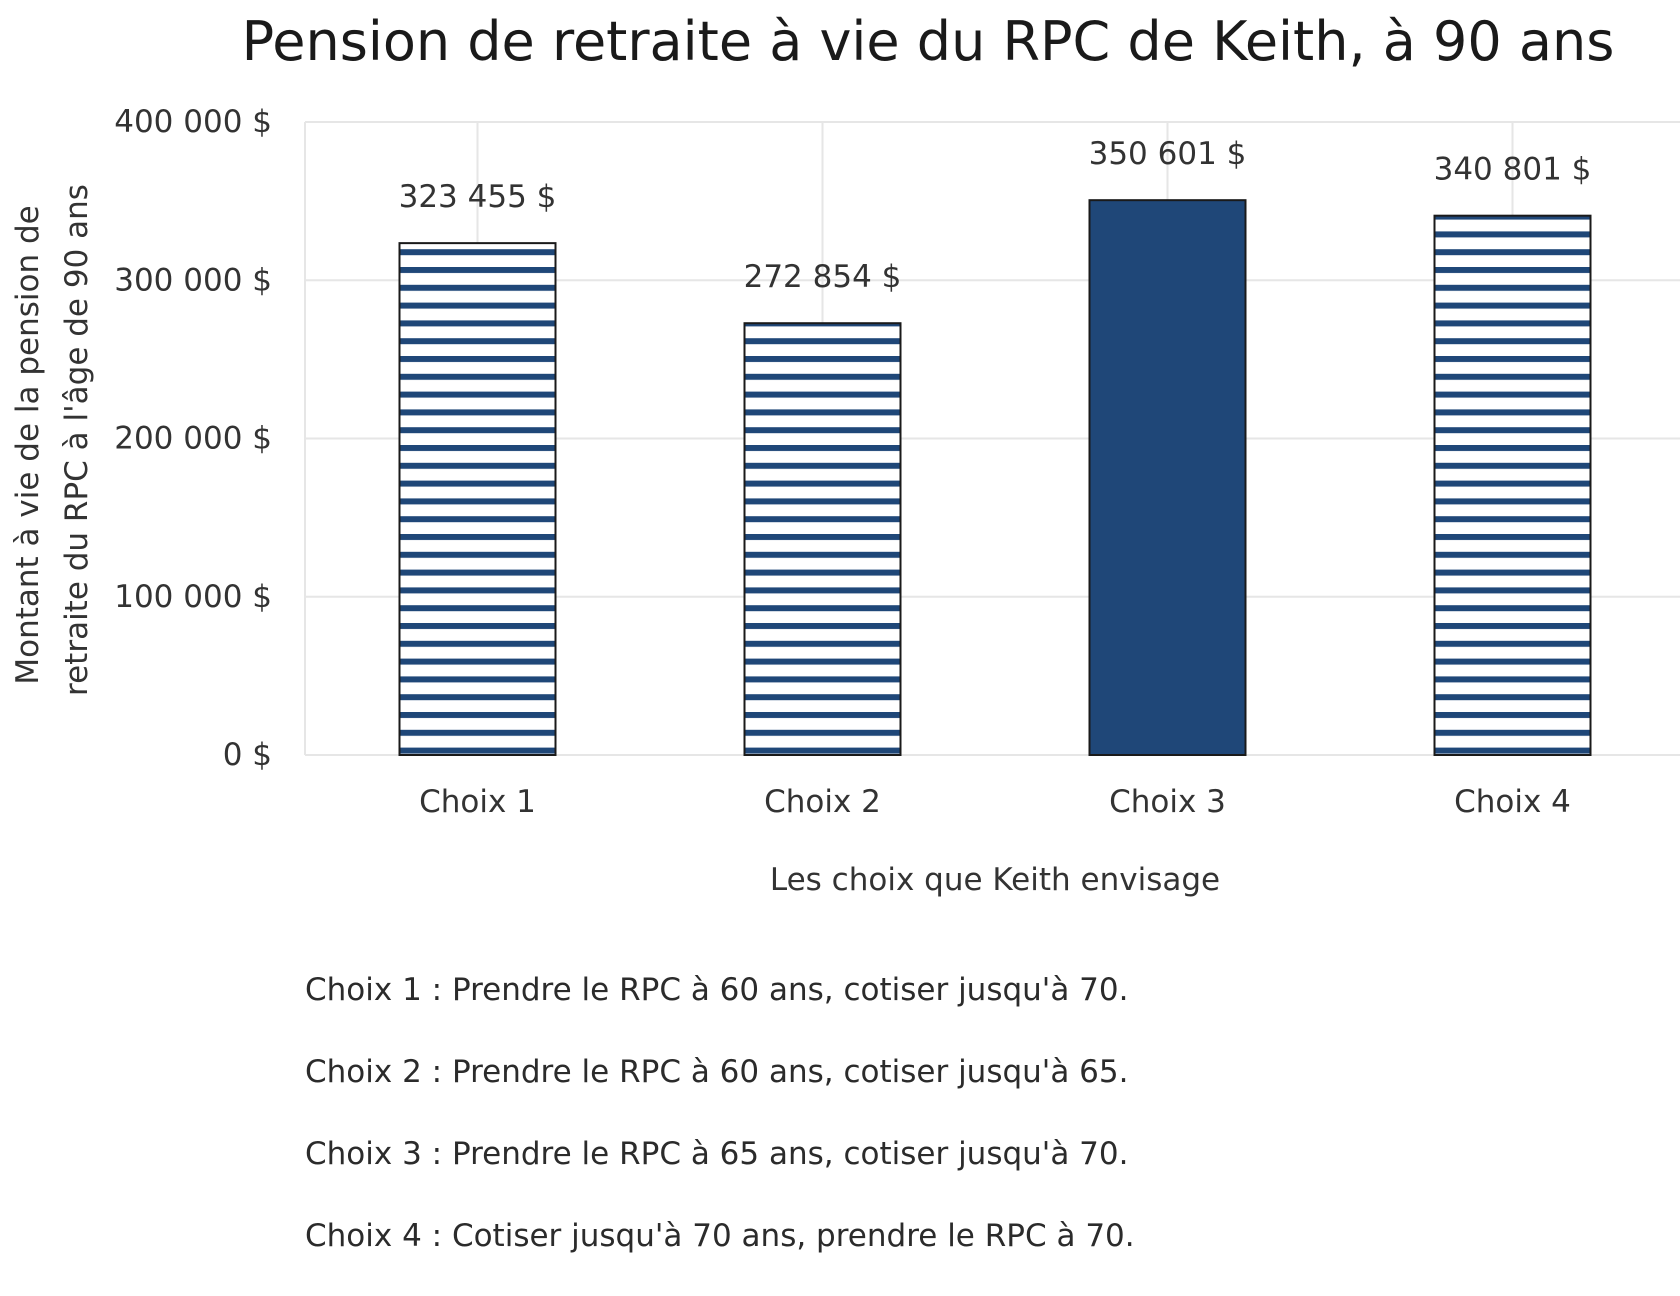 Image resolution: width=1680 pixels, height=1296 pixels. I want to click on data-label-choix-2: 272 854 $, so click(823, 277).